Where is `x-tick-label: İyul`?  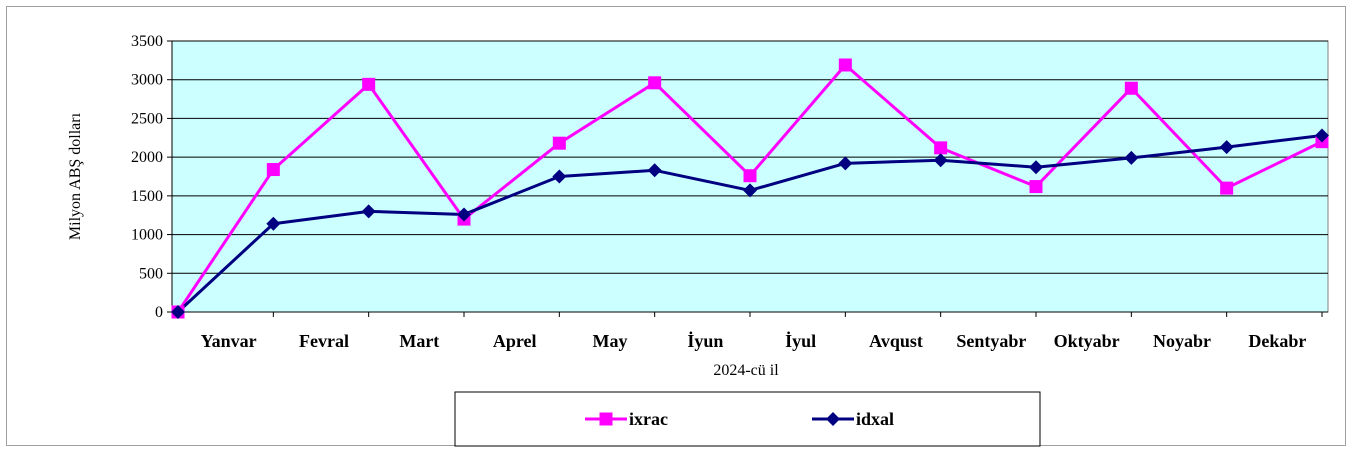 x-tick-label: İyul is located at coordinates (800, 341).